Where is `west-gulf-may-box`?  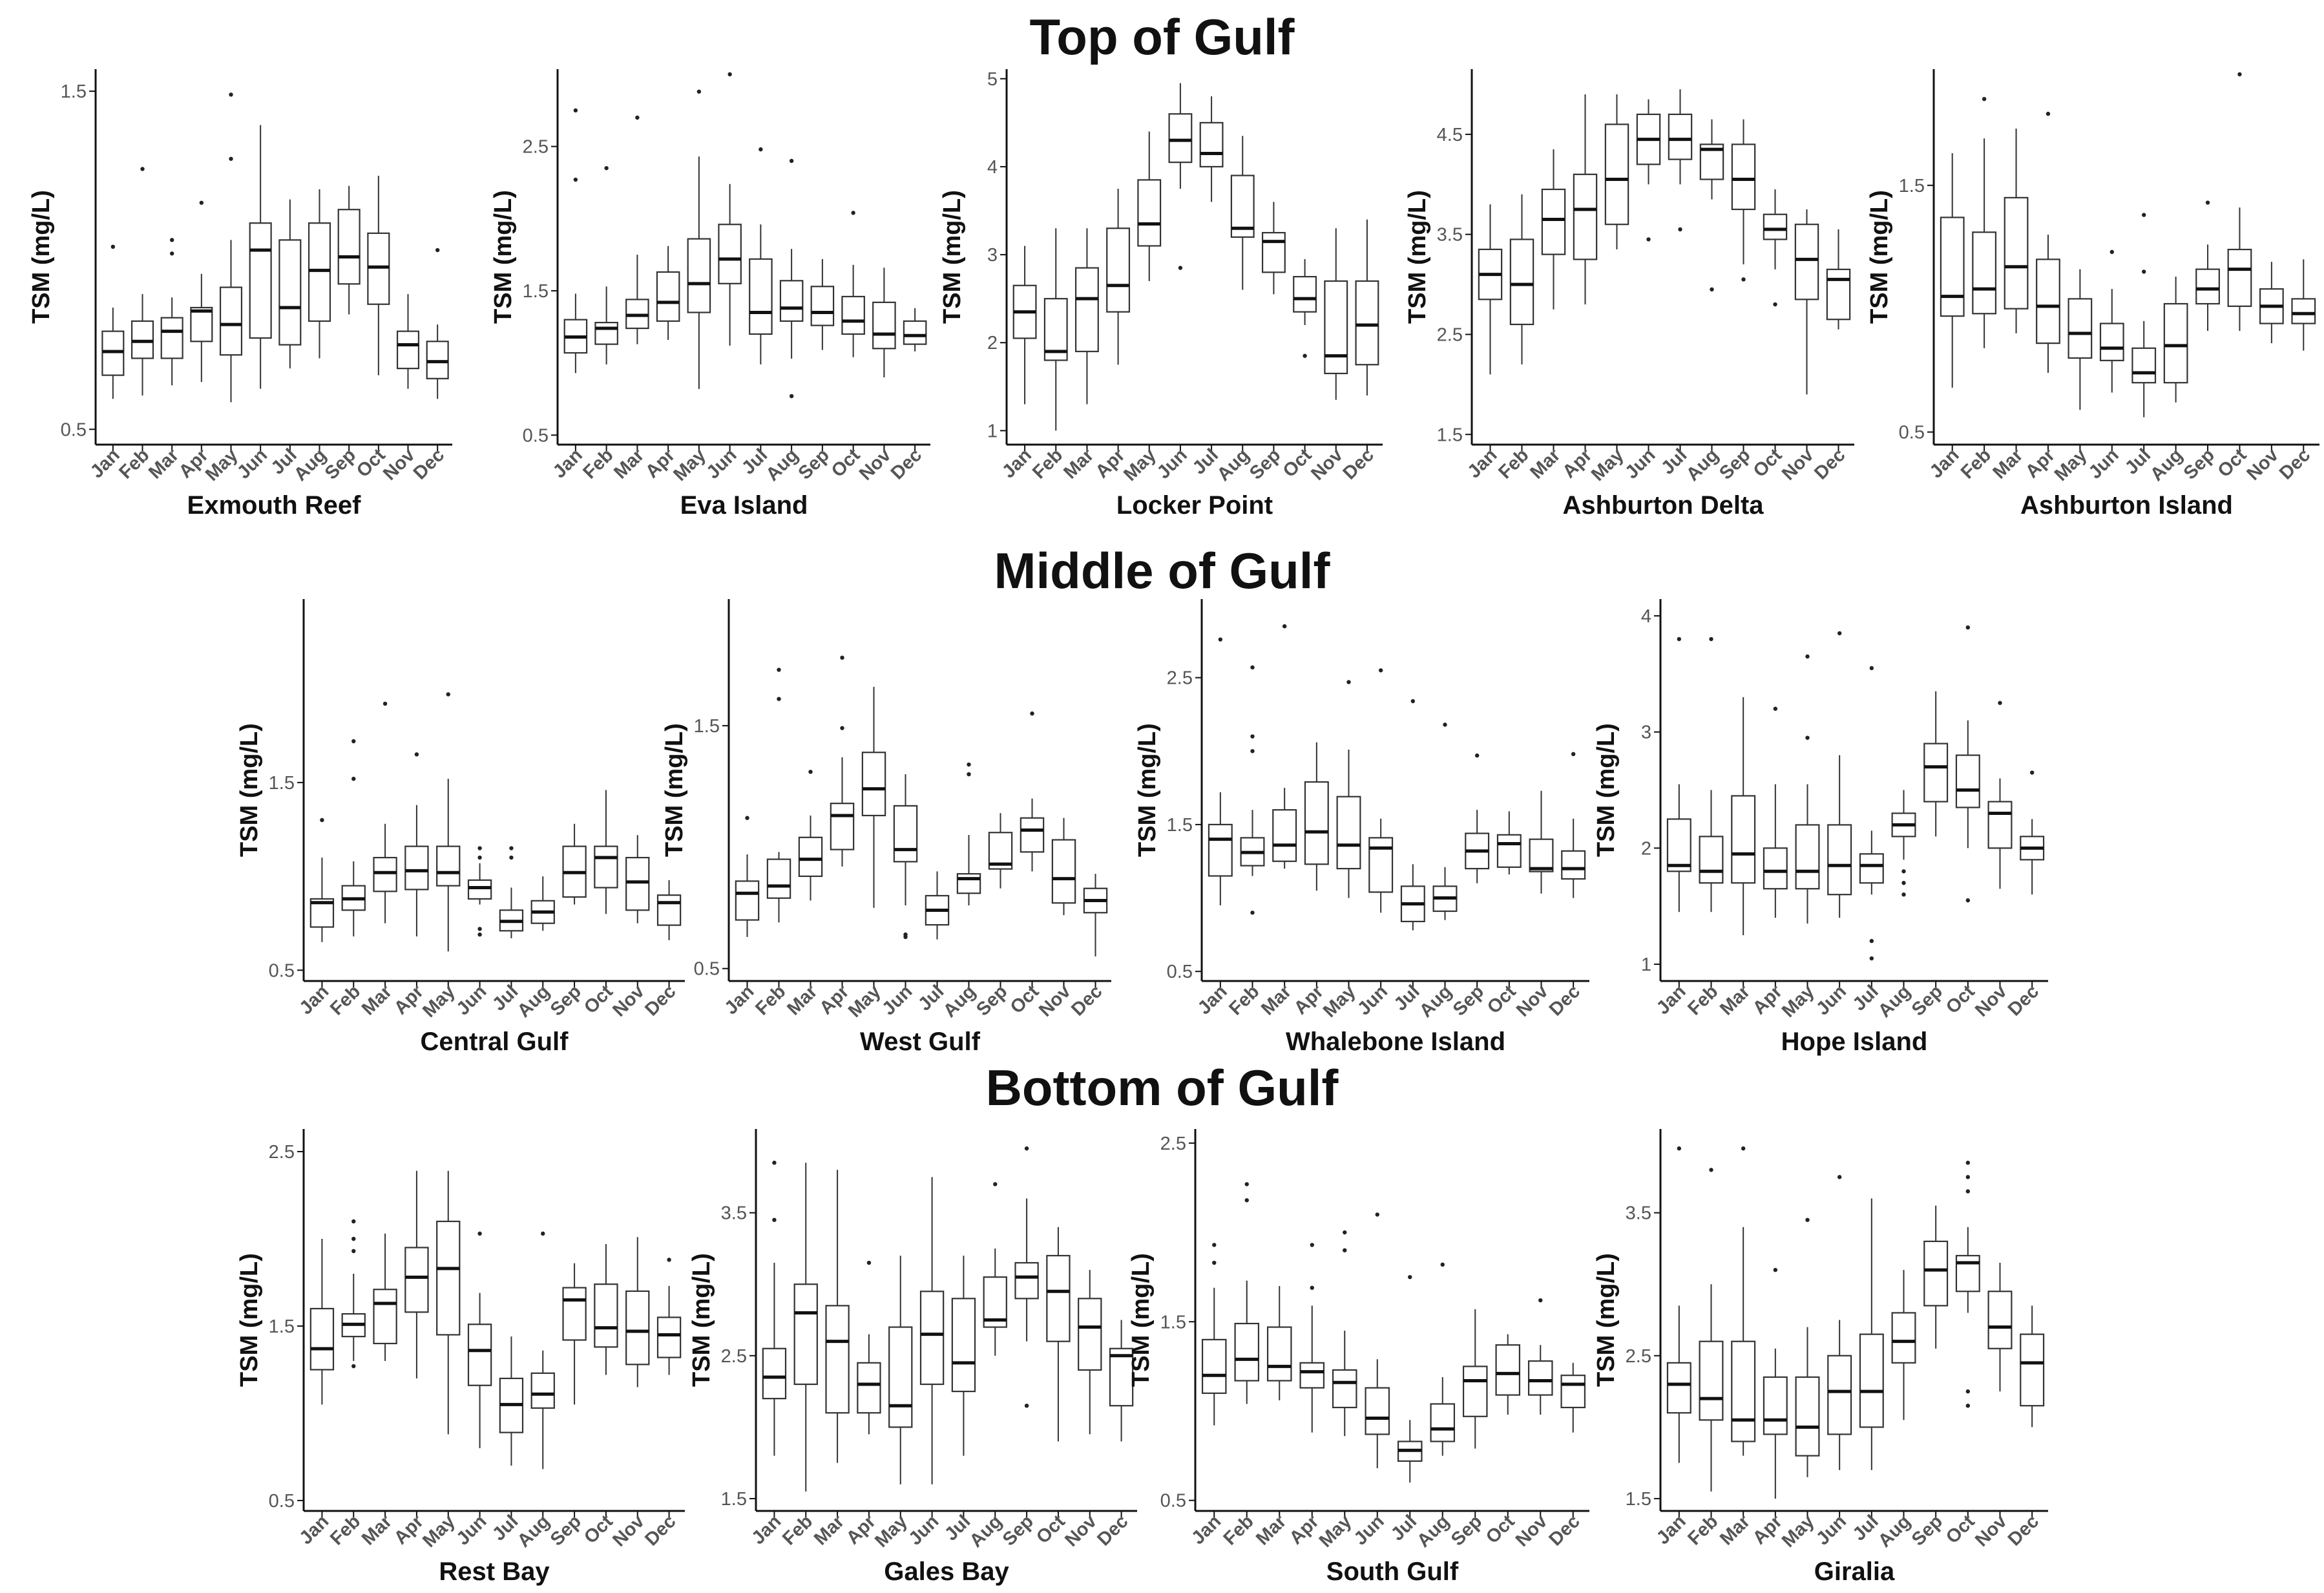
west-gulf-may-box is located at coordinates (874, 784).